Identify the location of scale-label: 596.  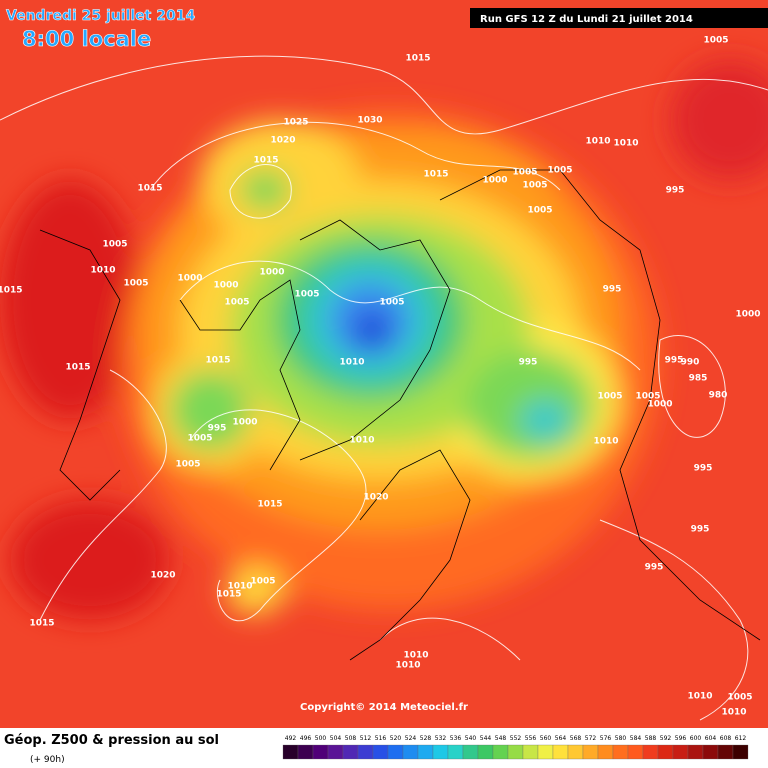
(681, 738).